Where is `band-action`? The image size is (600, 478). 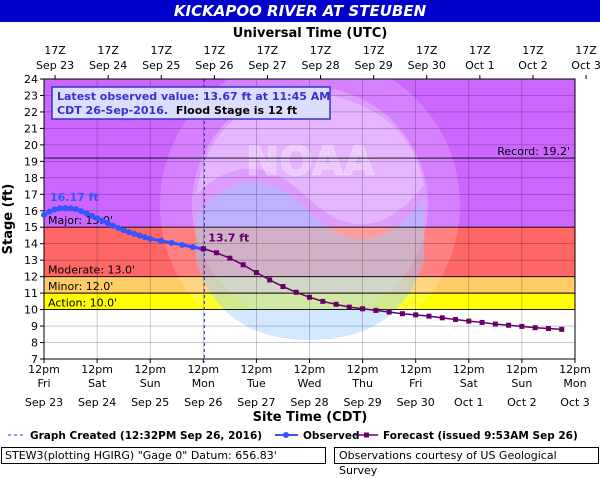 band-action is located at coordinates (309, 301).